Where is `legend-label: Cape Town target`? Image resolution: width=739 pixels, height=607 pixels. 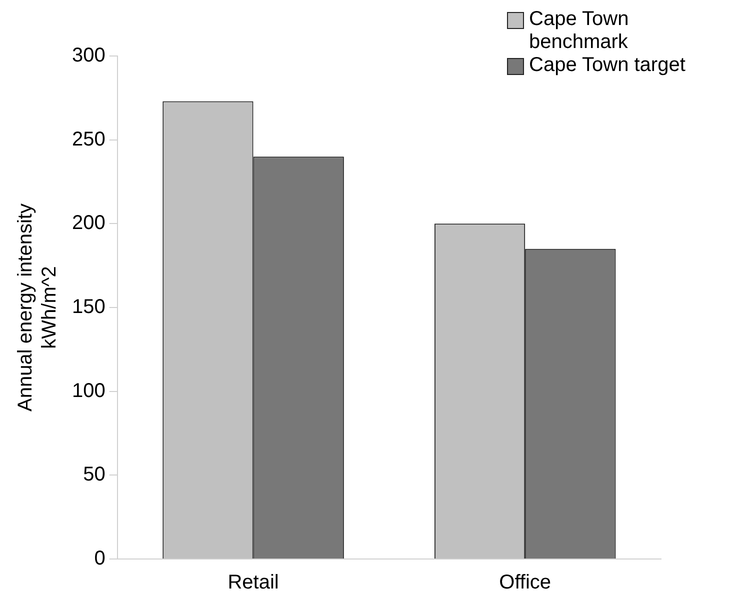
legend-label: Cape Town target is located at coordinates (607, 65).